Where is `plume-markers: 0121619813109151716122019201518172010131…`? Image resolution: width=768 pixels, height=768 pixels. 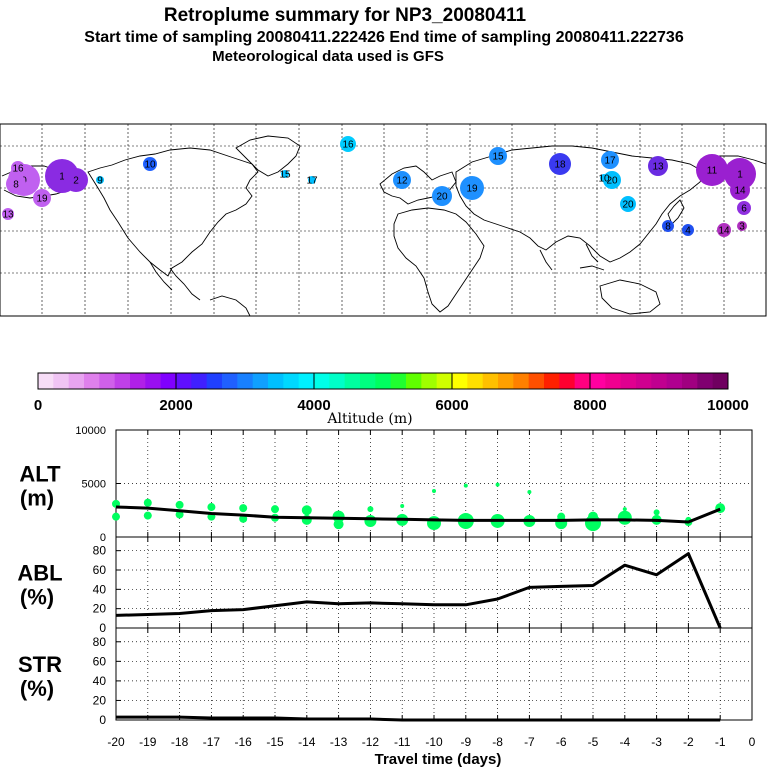
plume-markers: 0121619813109151716122019201518172010131… is located at coordinates (379, 186).